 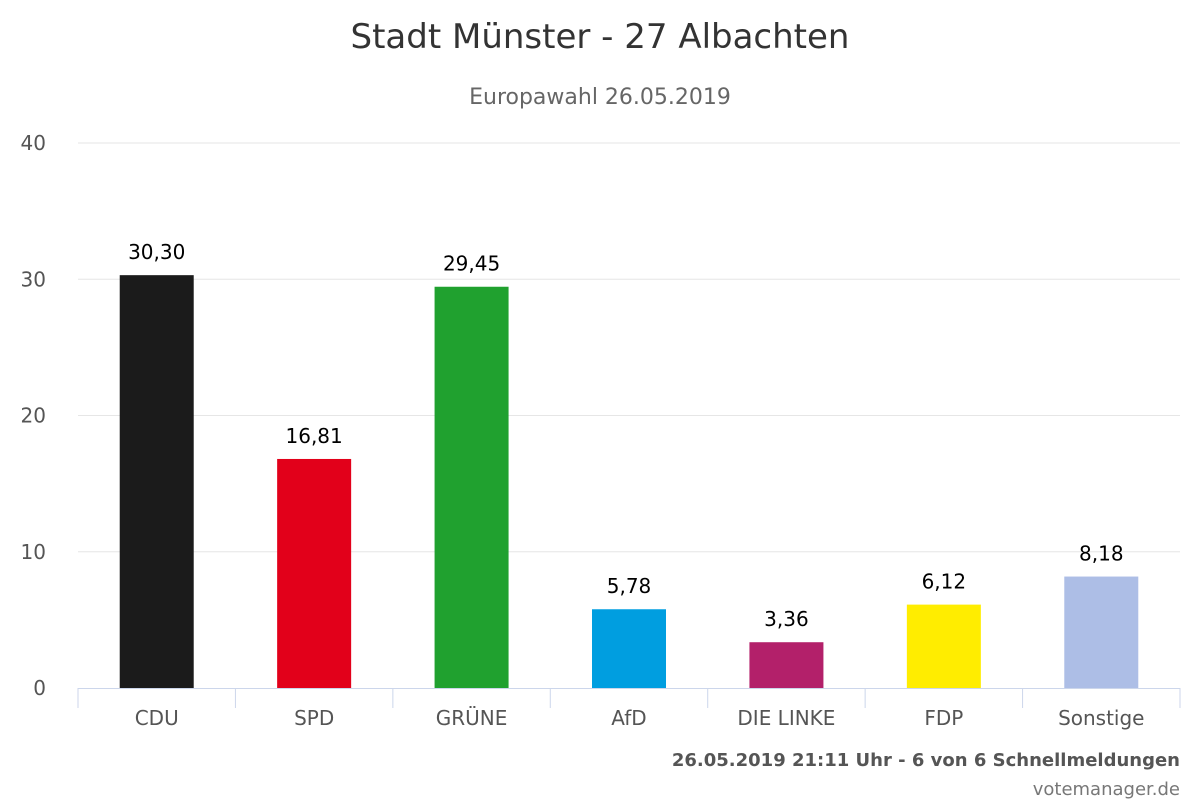 I want to click on data-label: 8,18, so click(x=1101, y=554).